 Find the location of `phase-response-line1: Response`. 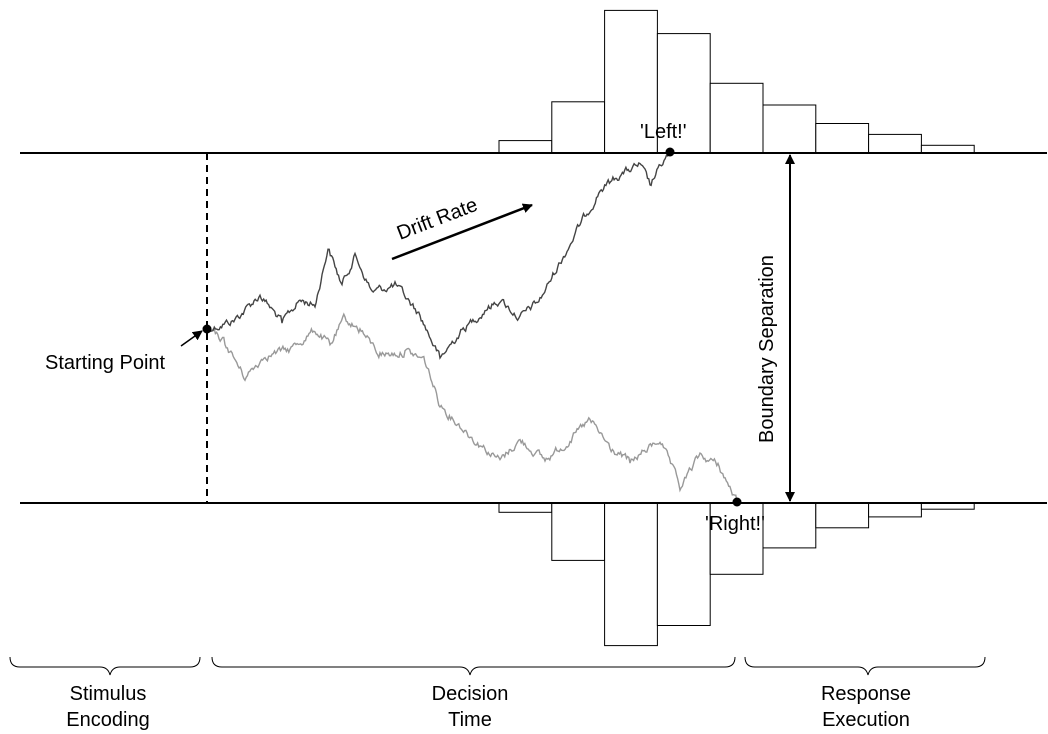

phase-response-line1: Response is located at coordinates (866, 694).